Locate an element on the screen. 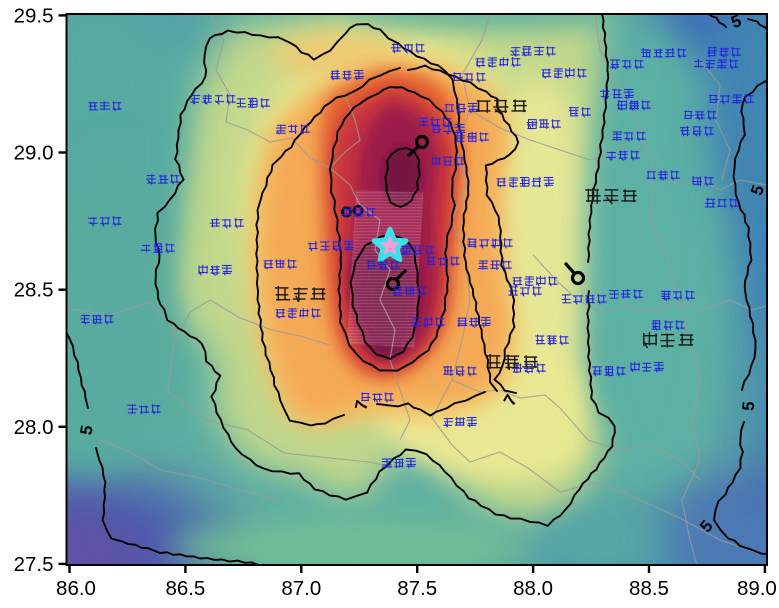  svg-text: 7 is located at coordinates (361, 405).